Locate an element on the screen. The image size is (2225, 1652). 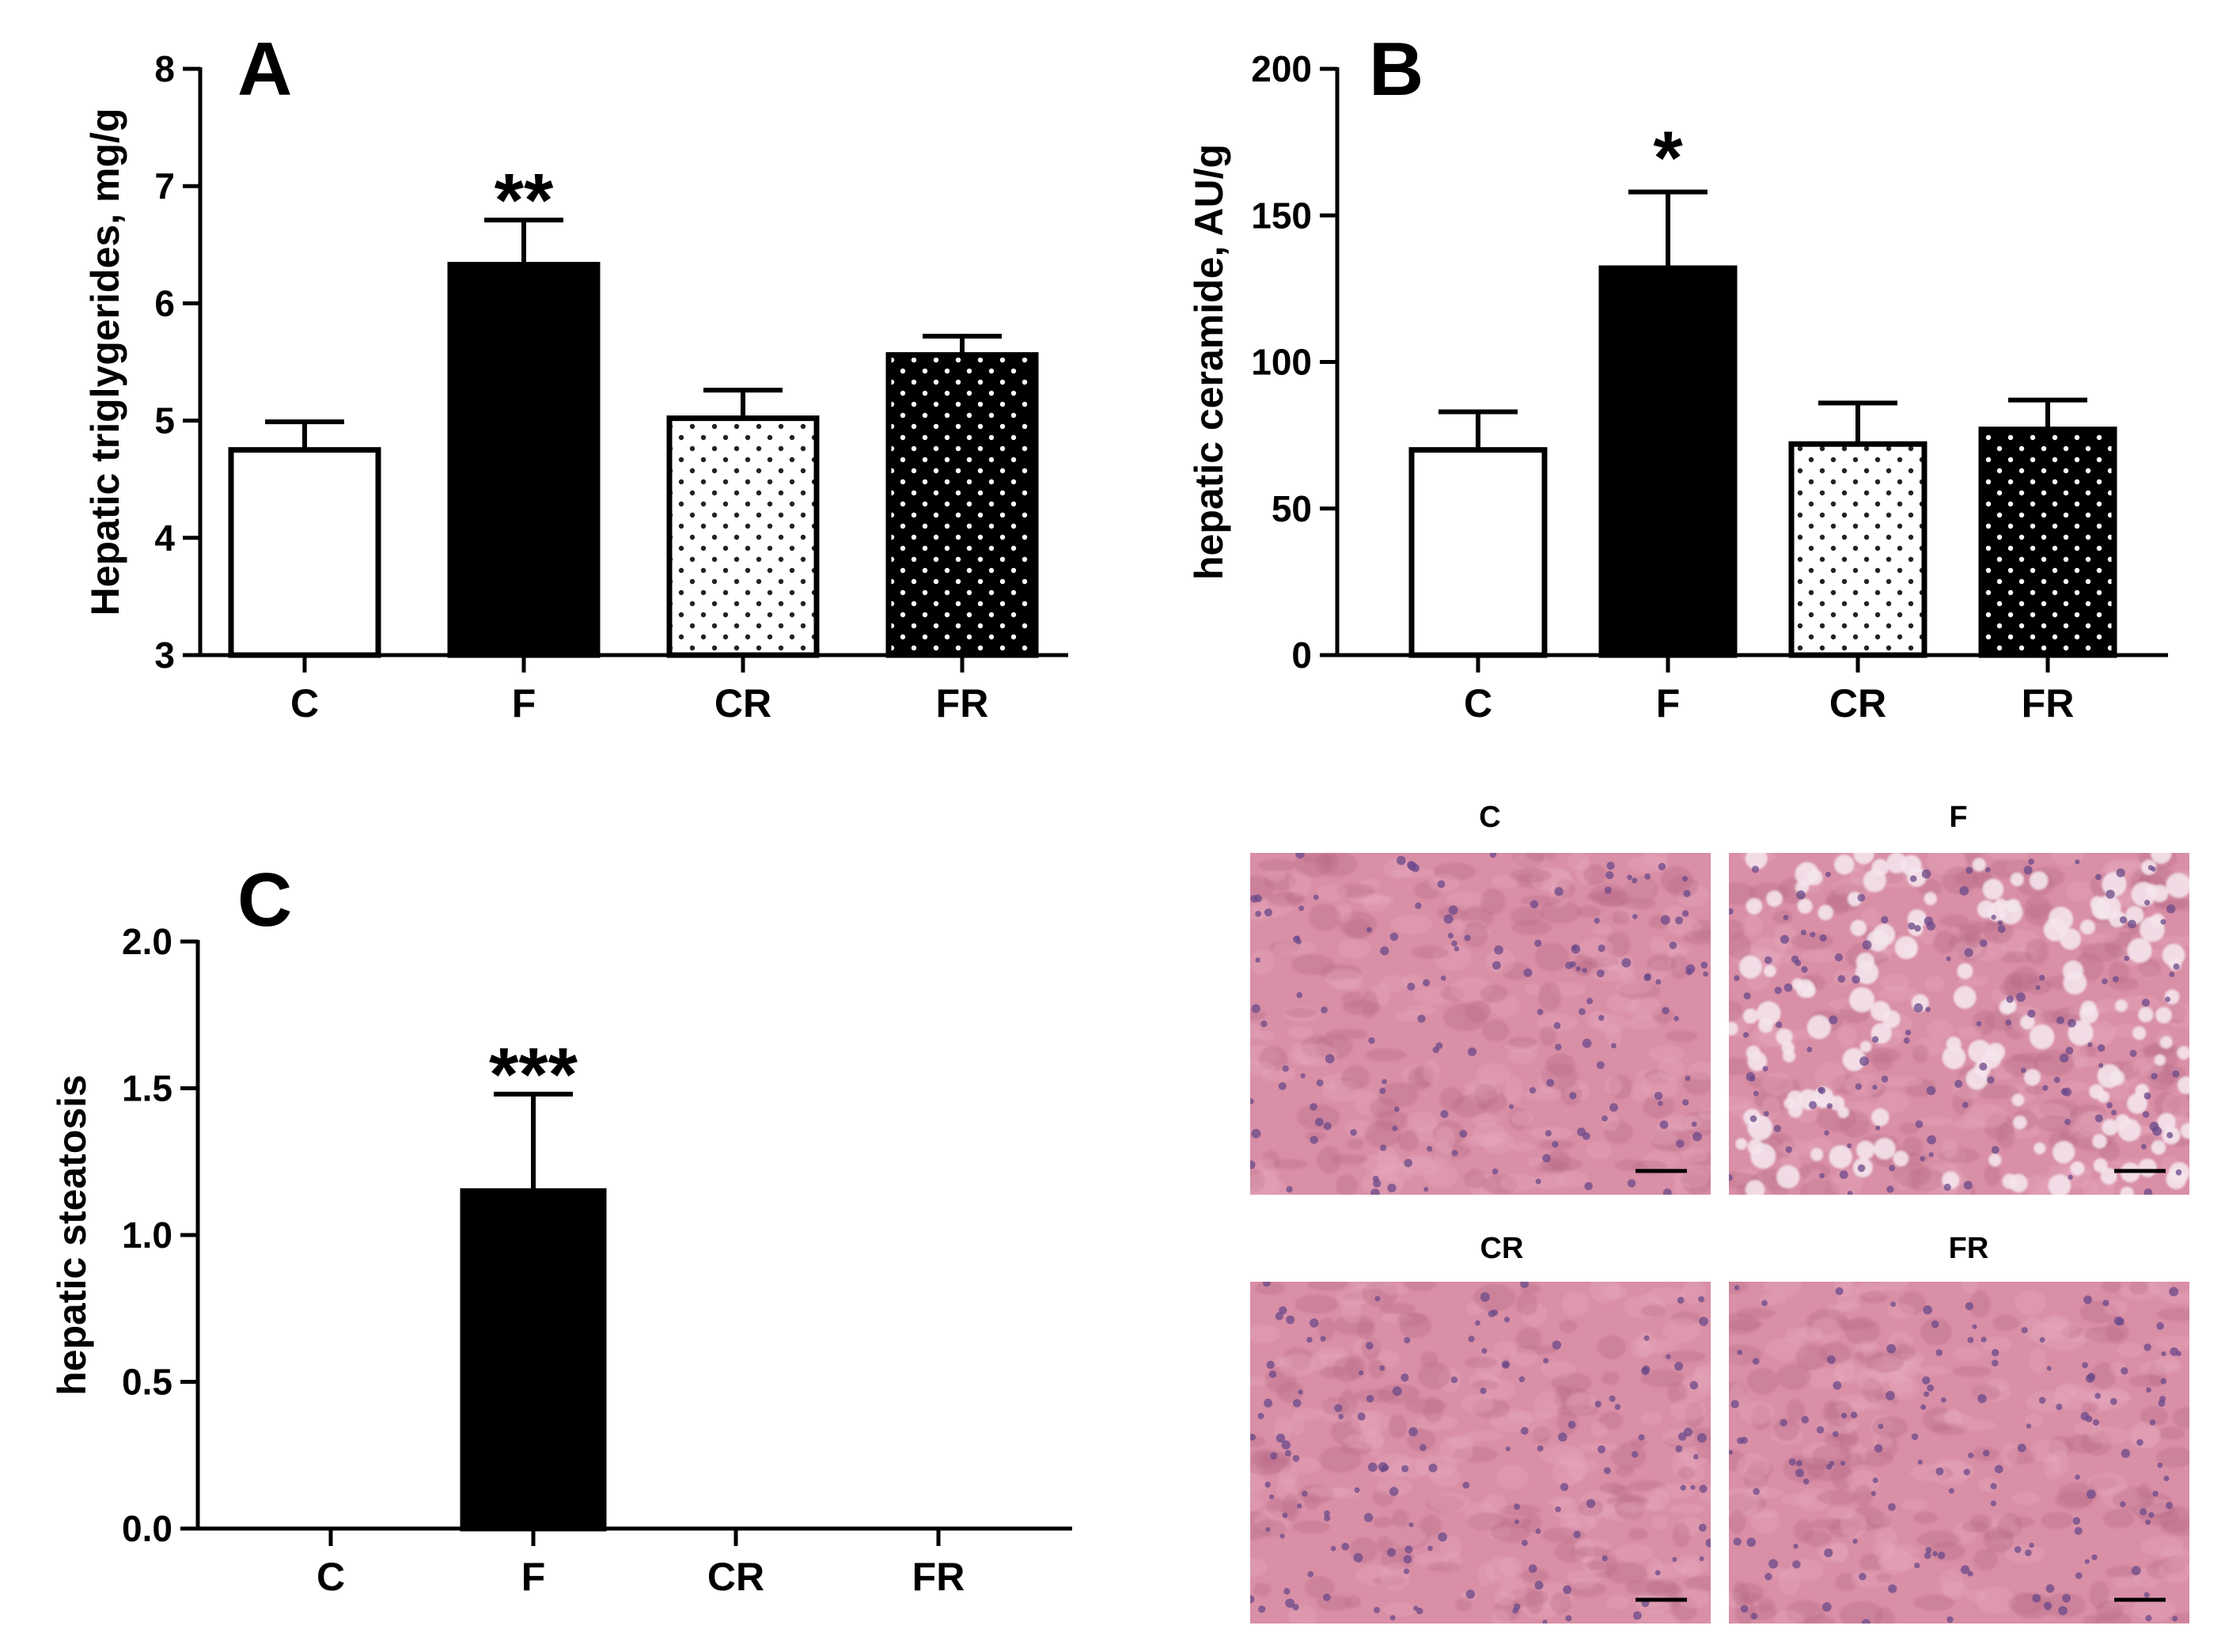
micrograph-c is located at coordinates (1480, 1024).